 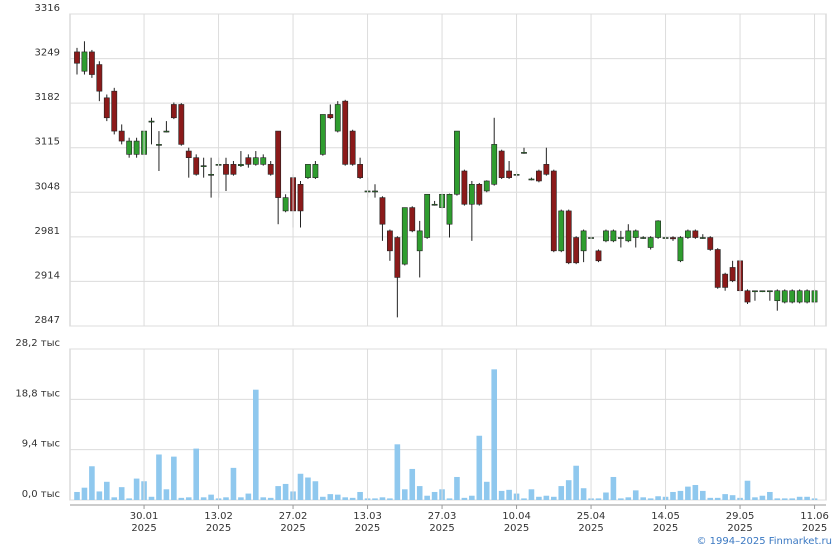 What do you see at coordinates (516, 516) in the screenshot?
I see `x-tick-label: 10.04` at bounding box center [516, 516].